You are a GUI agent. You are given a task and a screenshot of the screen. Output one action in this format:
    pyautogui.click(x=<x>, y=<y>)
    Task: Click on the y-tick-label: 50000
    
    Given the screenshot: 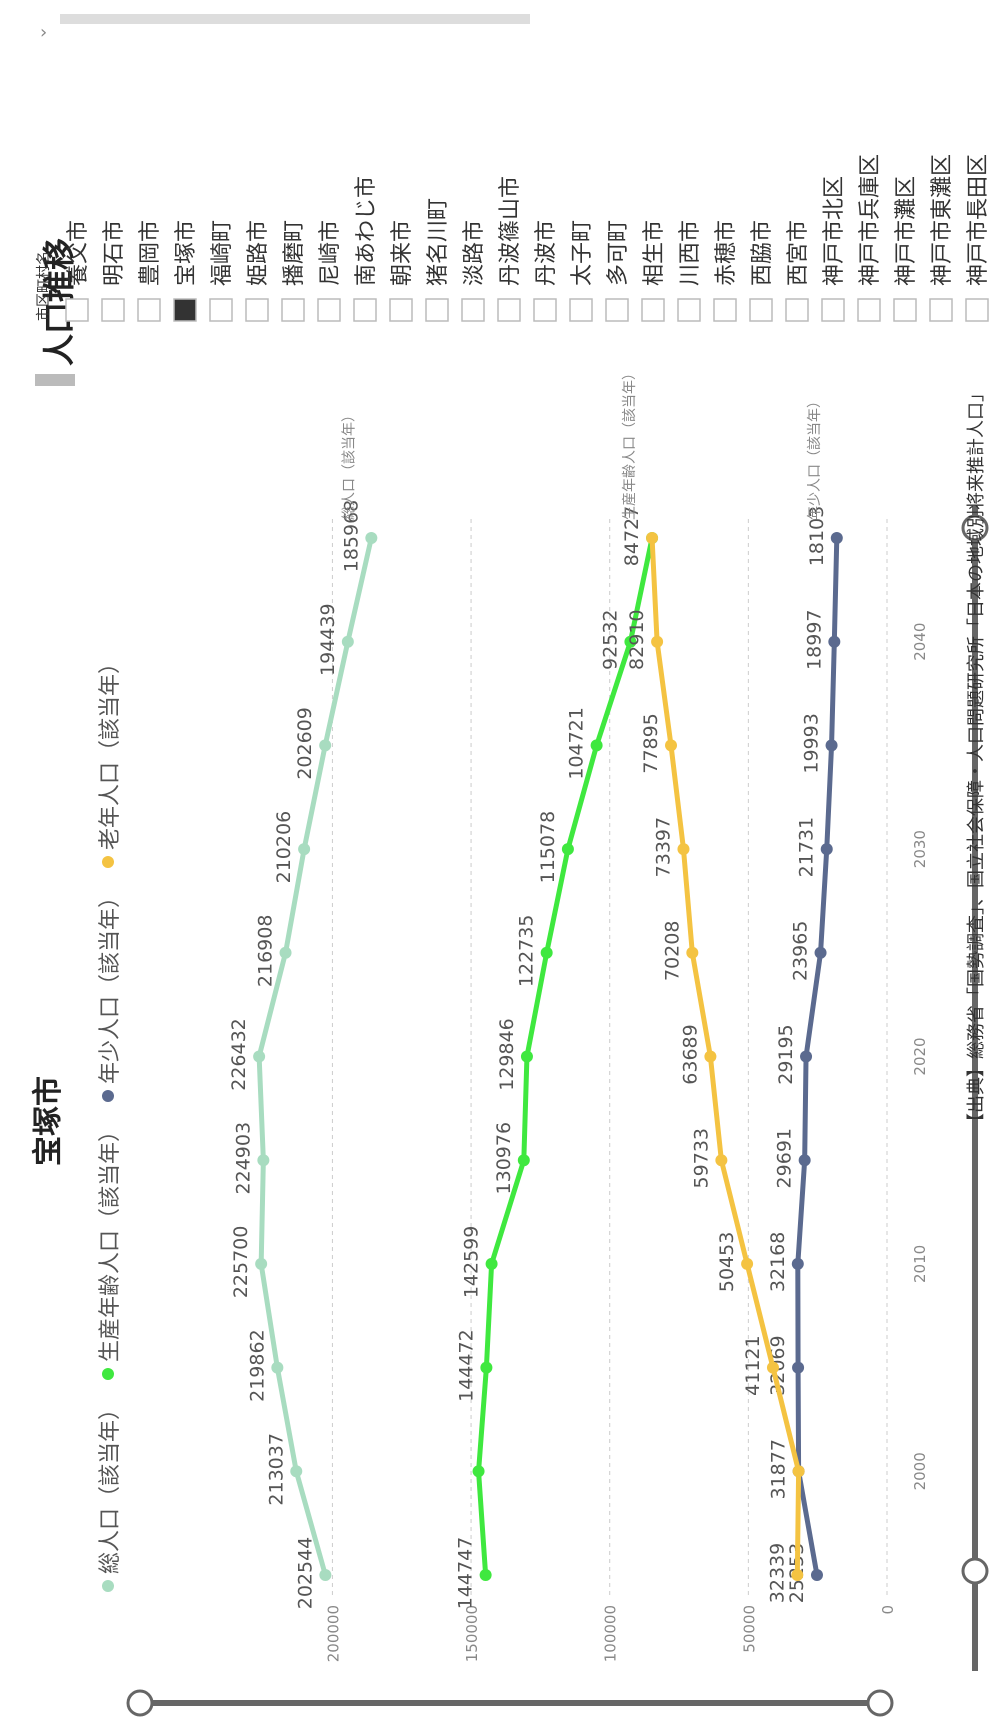 What is the action you would take?
    pyautogui.click(x=749, y=1629)
    